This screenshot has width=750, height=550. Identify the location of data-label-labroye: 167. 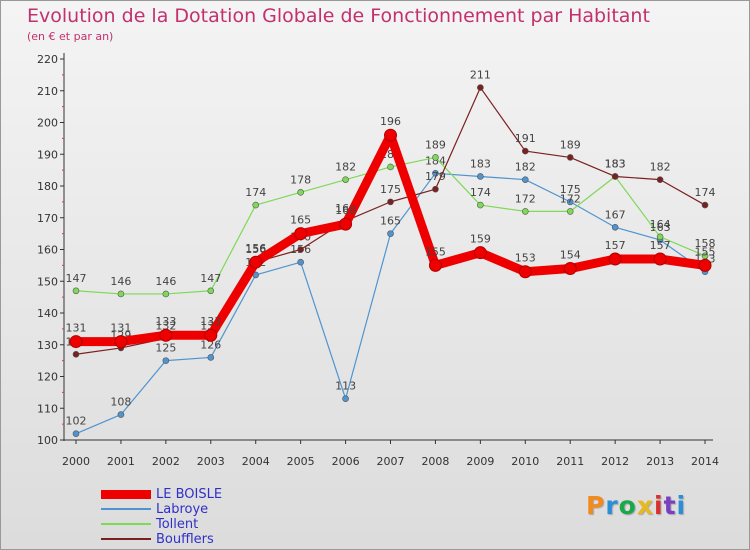
(615, 214).